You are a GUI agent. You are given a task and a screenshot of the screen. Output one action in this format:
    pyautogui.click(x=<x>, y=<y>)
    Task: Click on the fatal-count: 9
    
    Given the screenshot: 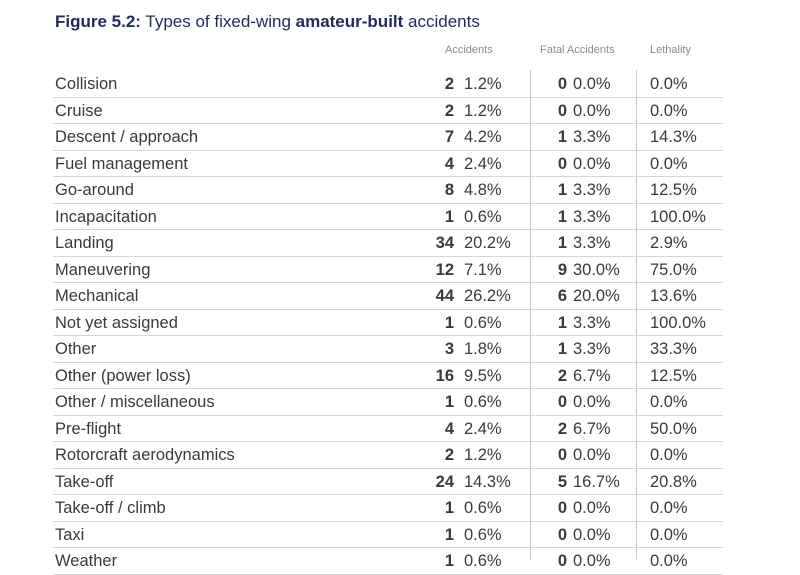 What is the action you would take?
    pyautogui.click(x=562, y=269)
    